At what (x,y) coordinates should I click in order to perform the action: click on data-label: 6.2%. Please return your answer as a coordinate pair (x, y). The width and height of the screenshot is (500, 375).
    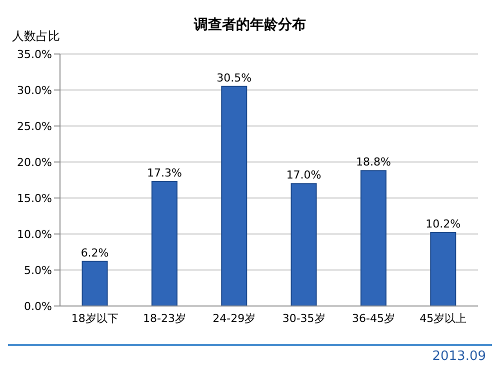
    Looking at the image, I should click on (94, 253).